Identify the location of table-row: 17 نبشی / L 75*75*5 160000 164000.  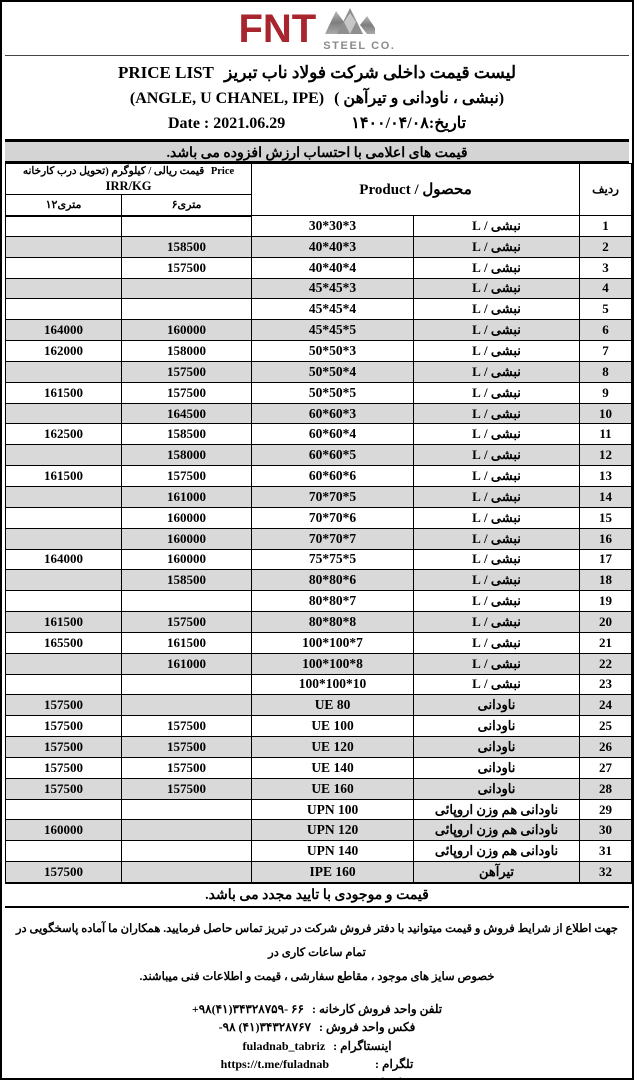
(318, 559).